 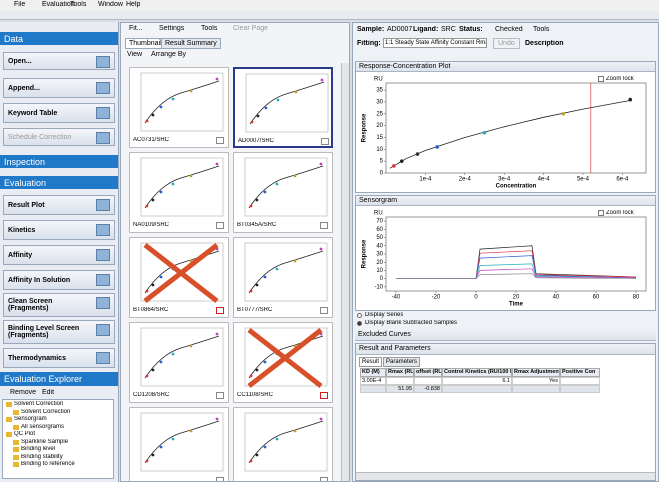 What do you see at coordinates (283, 362) in the screenshot?
I see `thumbnail: CC1108/SRC` at bounding box center [283, 362].